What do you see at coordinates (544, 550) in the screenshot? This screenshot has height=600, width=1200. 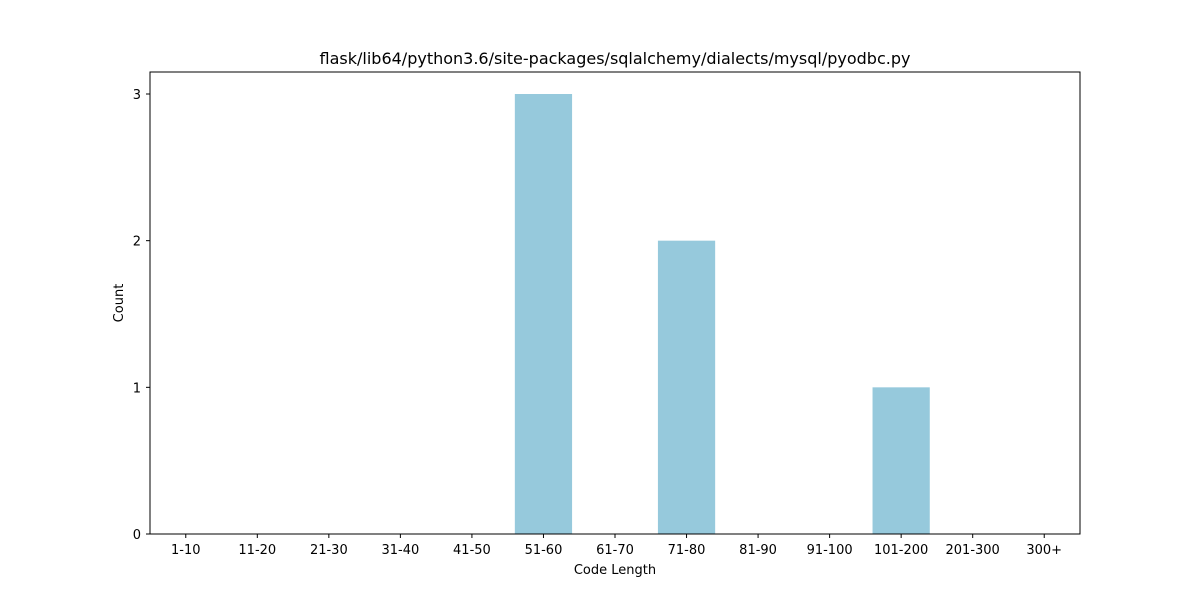 I see `x-tick-label: 51-60` at bounding box center [544, 550].